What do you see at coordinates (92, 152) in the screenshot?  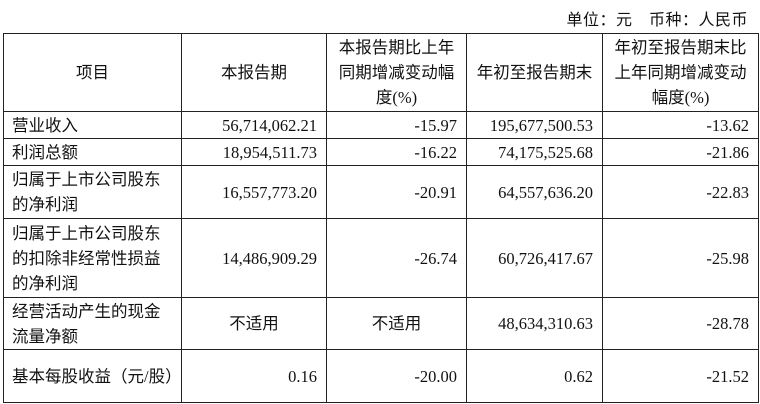 I see `row-item: 利润总额` at bounding box center [92, 152].